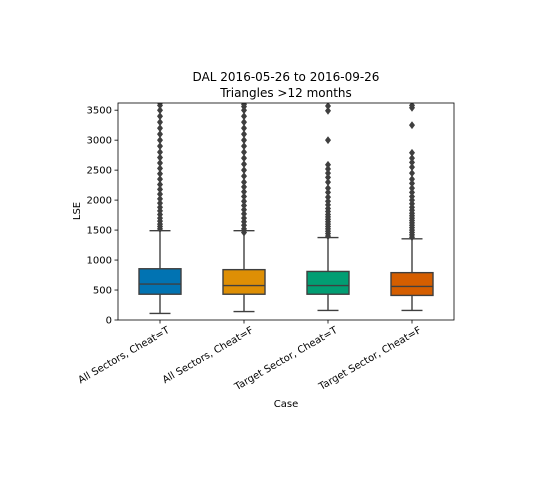 The height and width of the screenshot is (480, 536). What do you see at coordinates (125, 356) in the screenshot?
I see `x-tick-label: All Sectors, Cheat=T` at bounding box center [125, 356].